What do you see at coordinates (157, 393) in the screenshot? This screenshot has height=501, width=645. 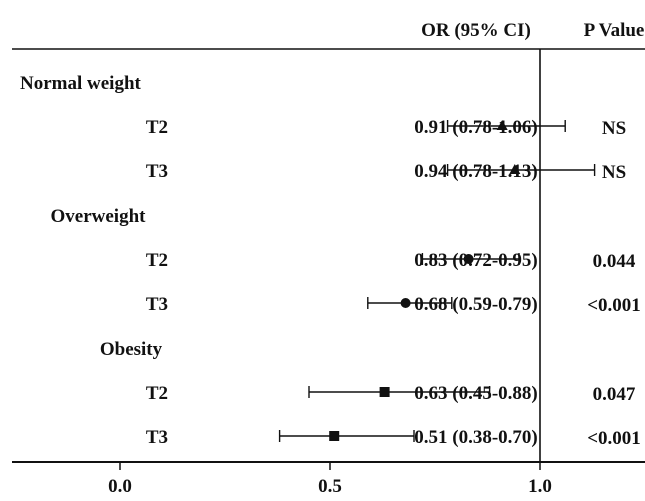 I see `group-2-row-0-label: T2` at bounding box center [157, 393].